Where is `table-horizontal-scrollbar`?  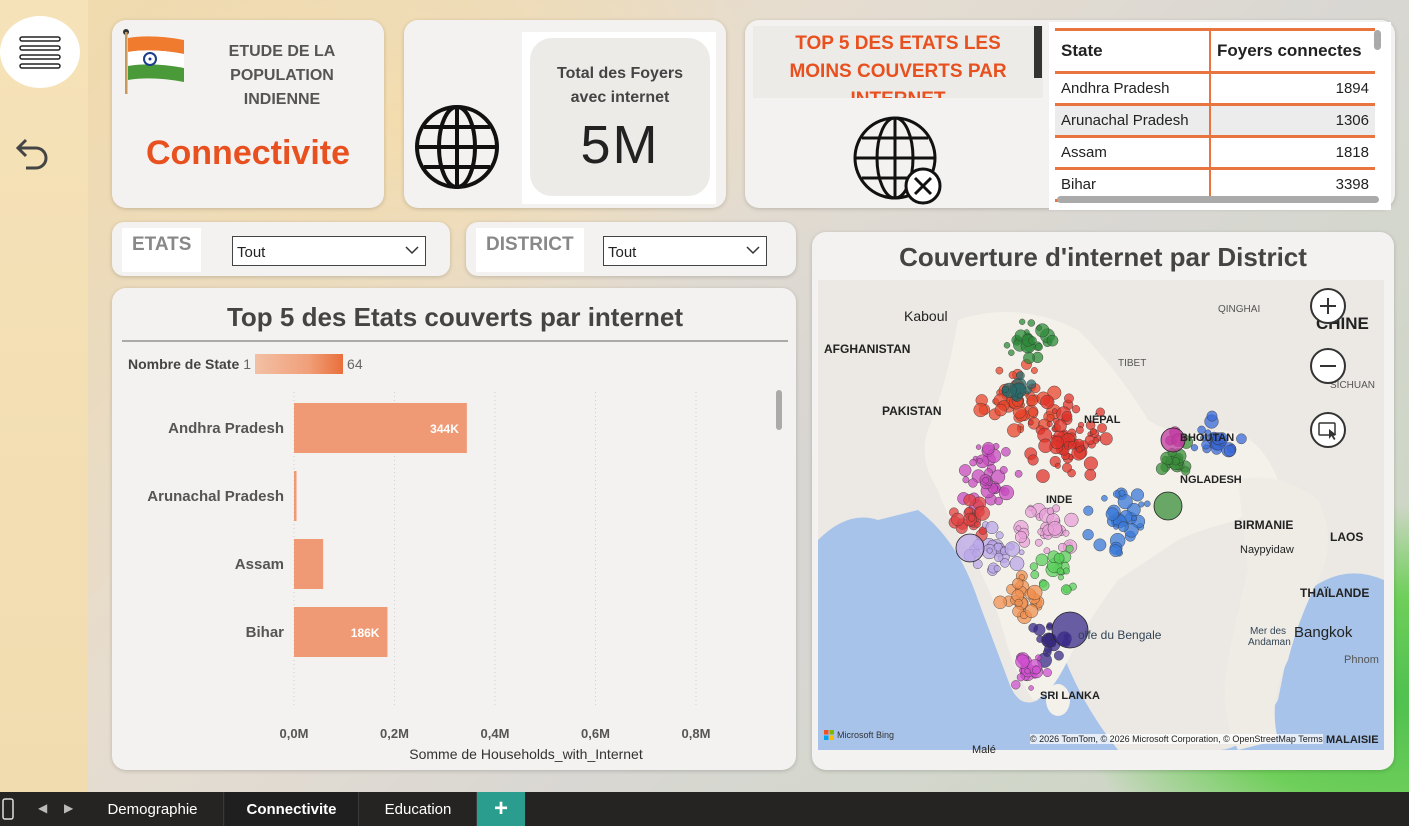 table-horizontal-scrollbar is located at coordinates (1218, 199).